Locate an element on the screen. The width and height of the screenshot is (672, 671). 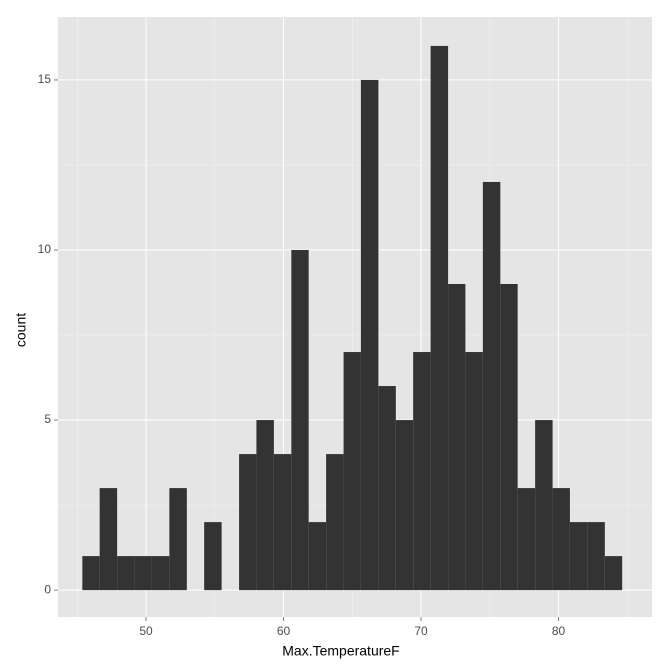
y-tick-label: 15 is located at coordinates (45, 79).